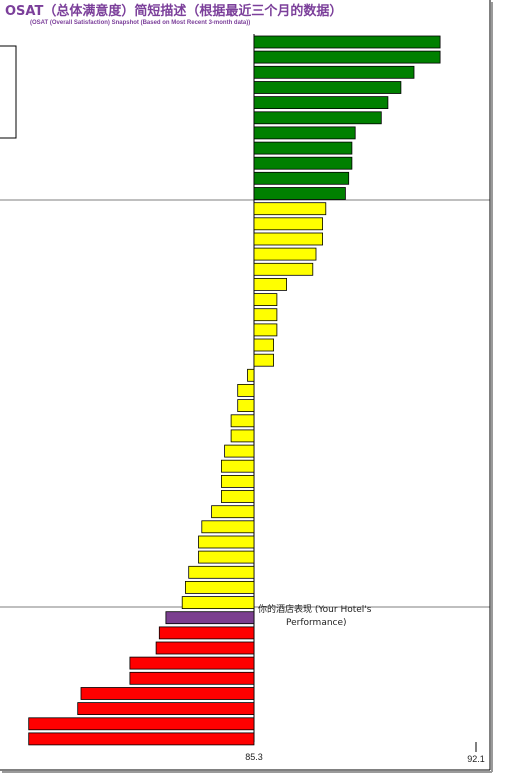 The image size is (515, 774). I want to click on your-hotel-label-line2: Performance), so click(316, 623).